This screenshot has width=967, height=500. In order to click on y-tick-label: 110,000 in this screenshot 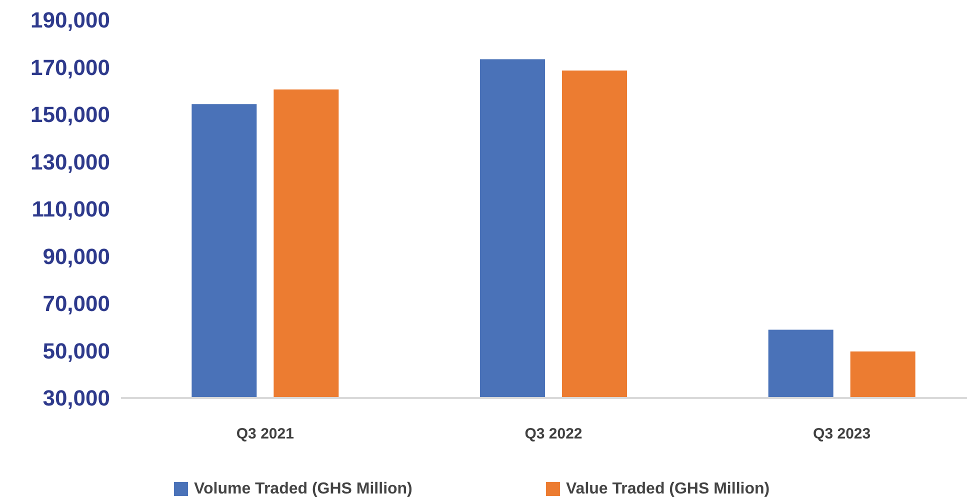, I will do `click(71, 209)`.